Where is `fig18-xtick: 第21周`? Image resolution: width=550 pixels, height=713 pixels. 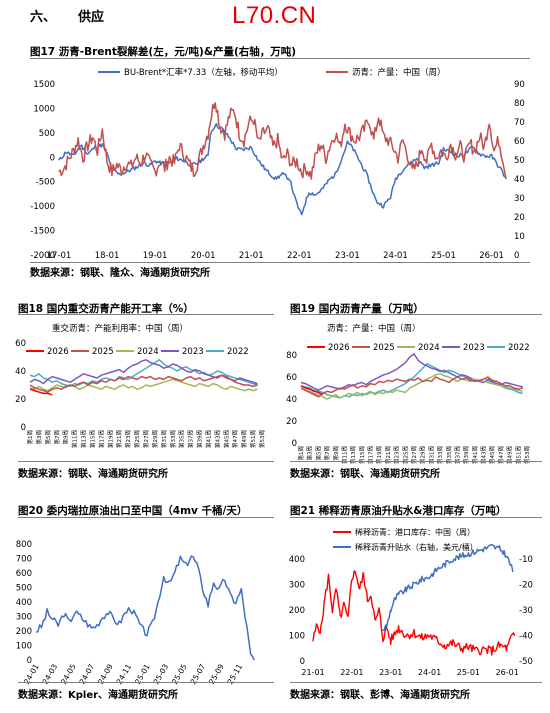
fig18-xtick: 第21周 is located at coordinates (119, 439).